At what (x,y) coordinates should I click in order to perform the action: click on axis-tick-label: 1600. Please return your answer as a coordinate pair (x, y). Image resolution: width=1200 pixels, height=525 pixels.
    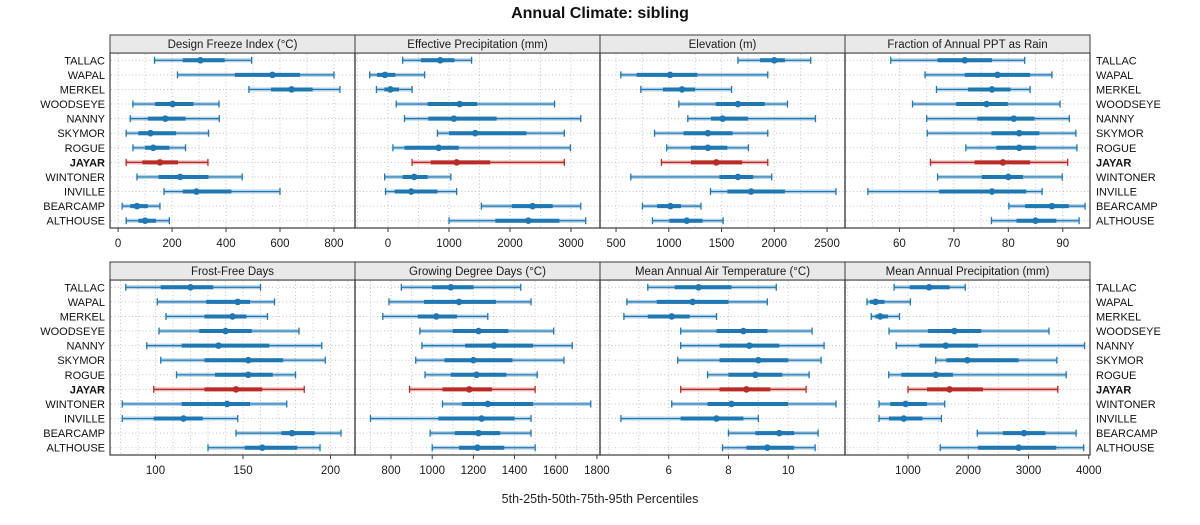
    Looking at the image, I should click on (556, 471).